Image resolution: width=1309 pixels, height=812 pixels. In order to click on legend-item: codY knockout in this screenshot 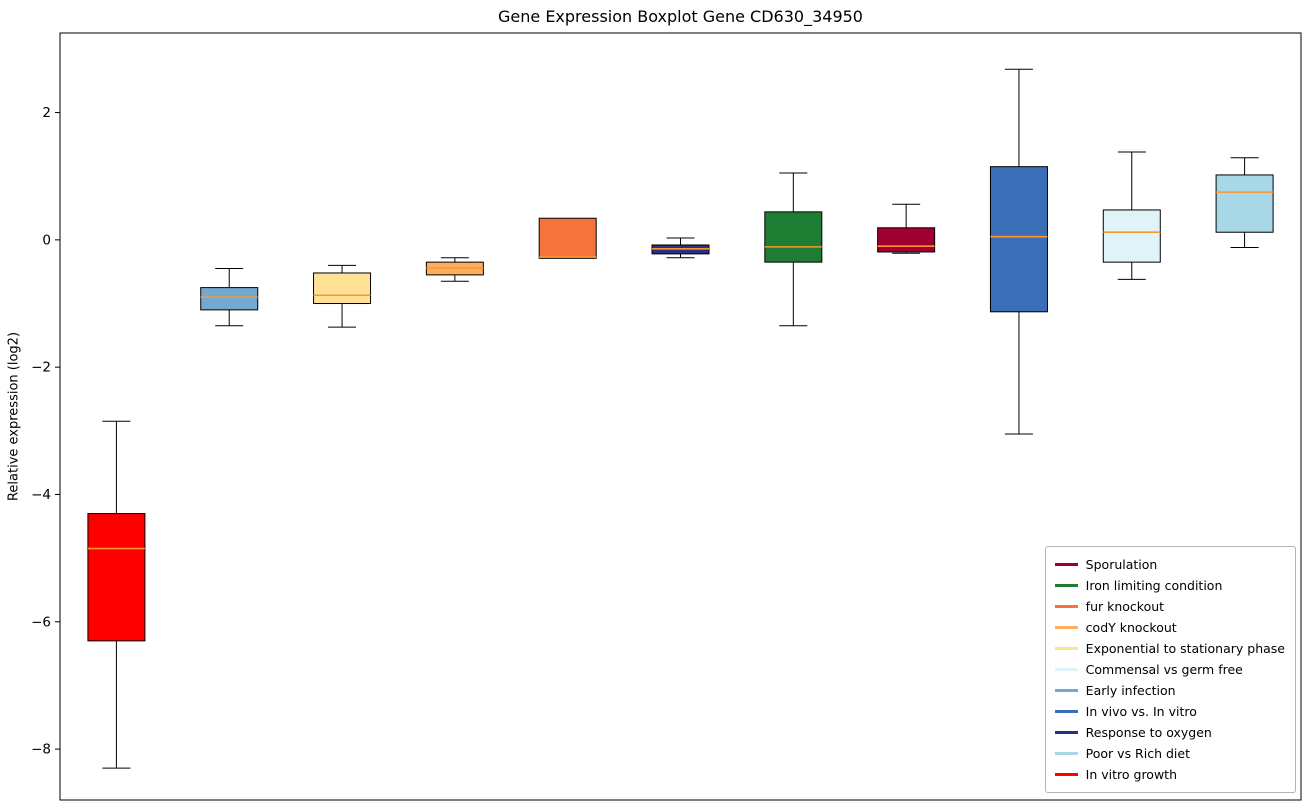, I will do `click(1169, 627)`.